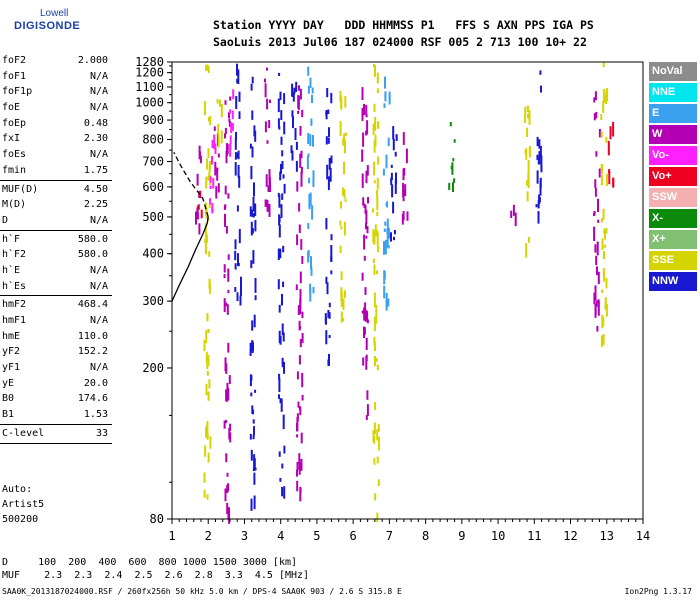 The width and height of the screenshot is (700, 600). I want to click on param-label: foEp, so click(14, 123).